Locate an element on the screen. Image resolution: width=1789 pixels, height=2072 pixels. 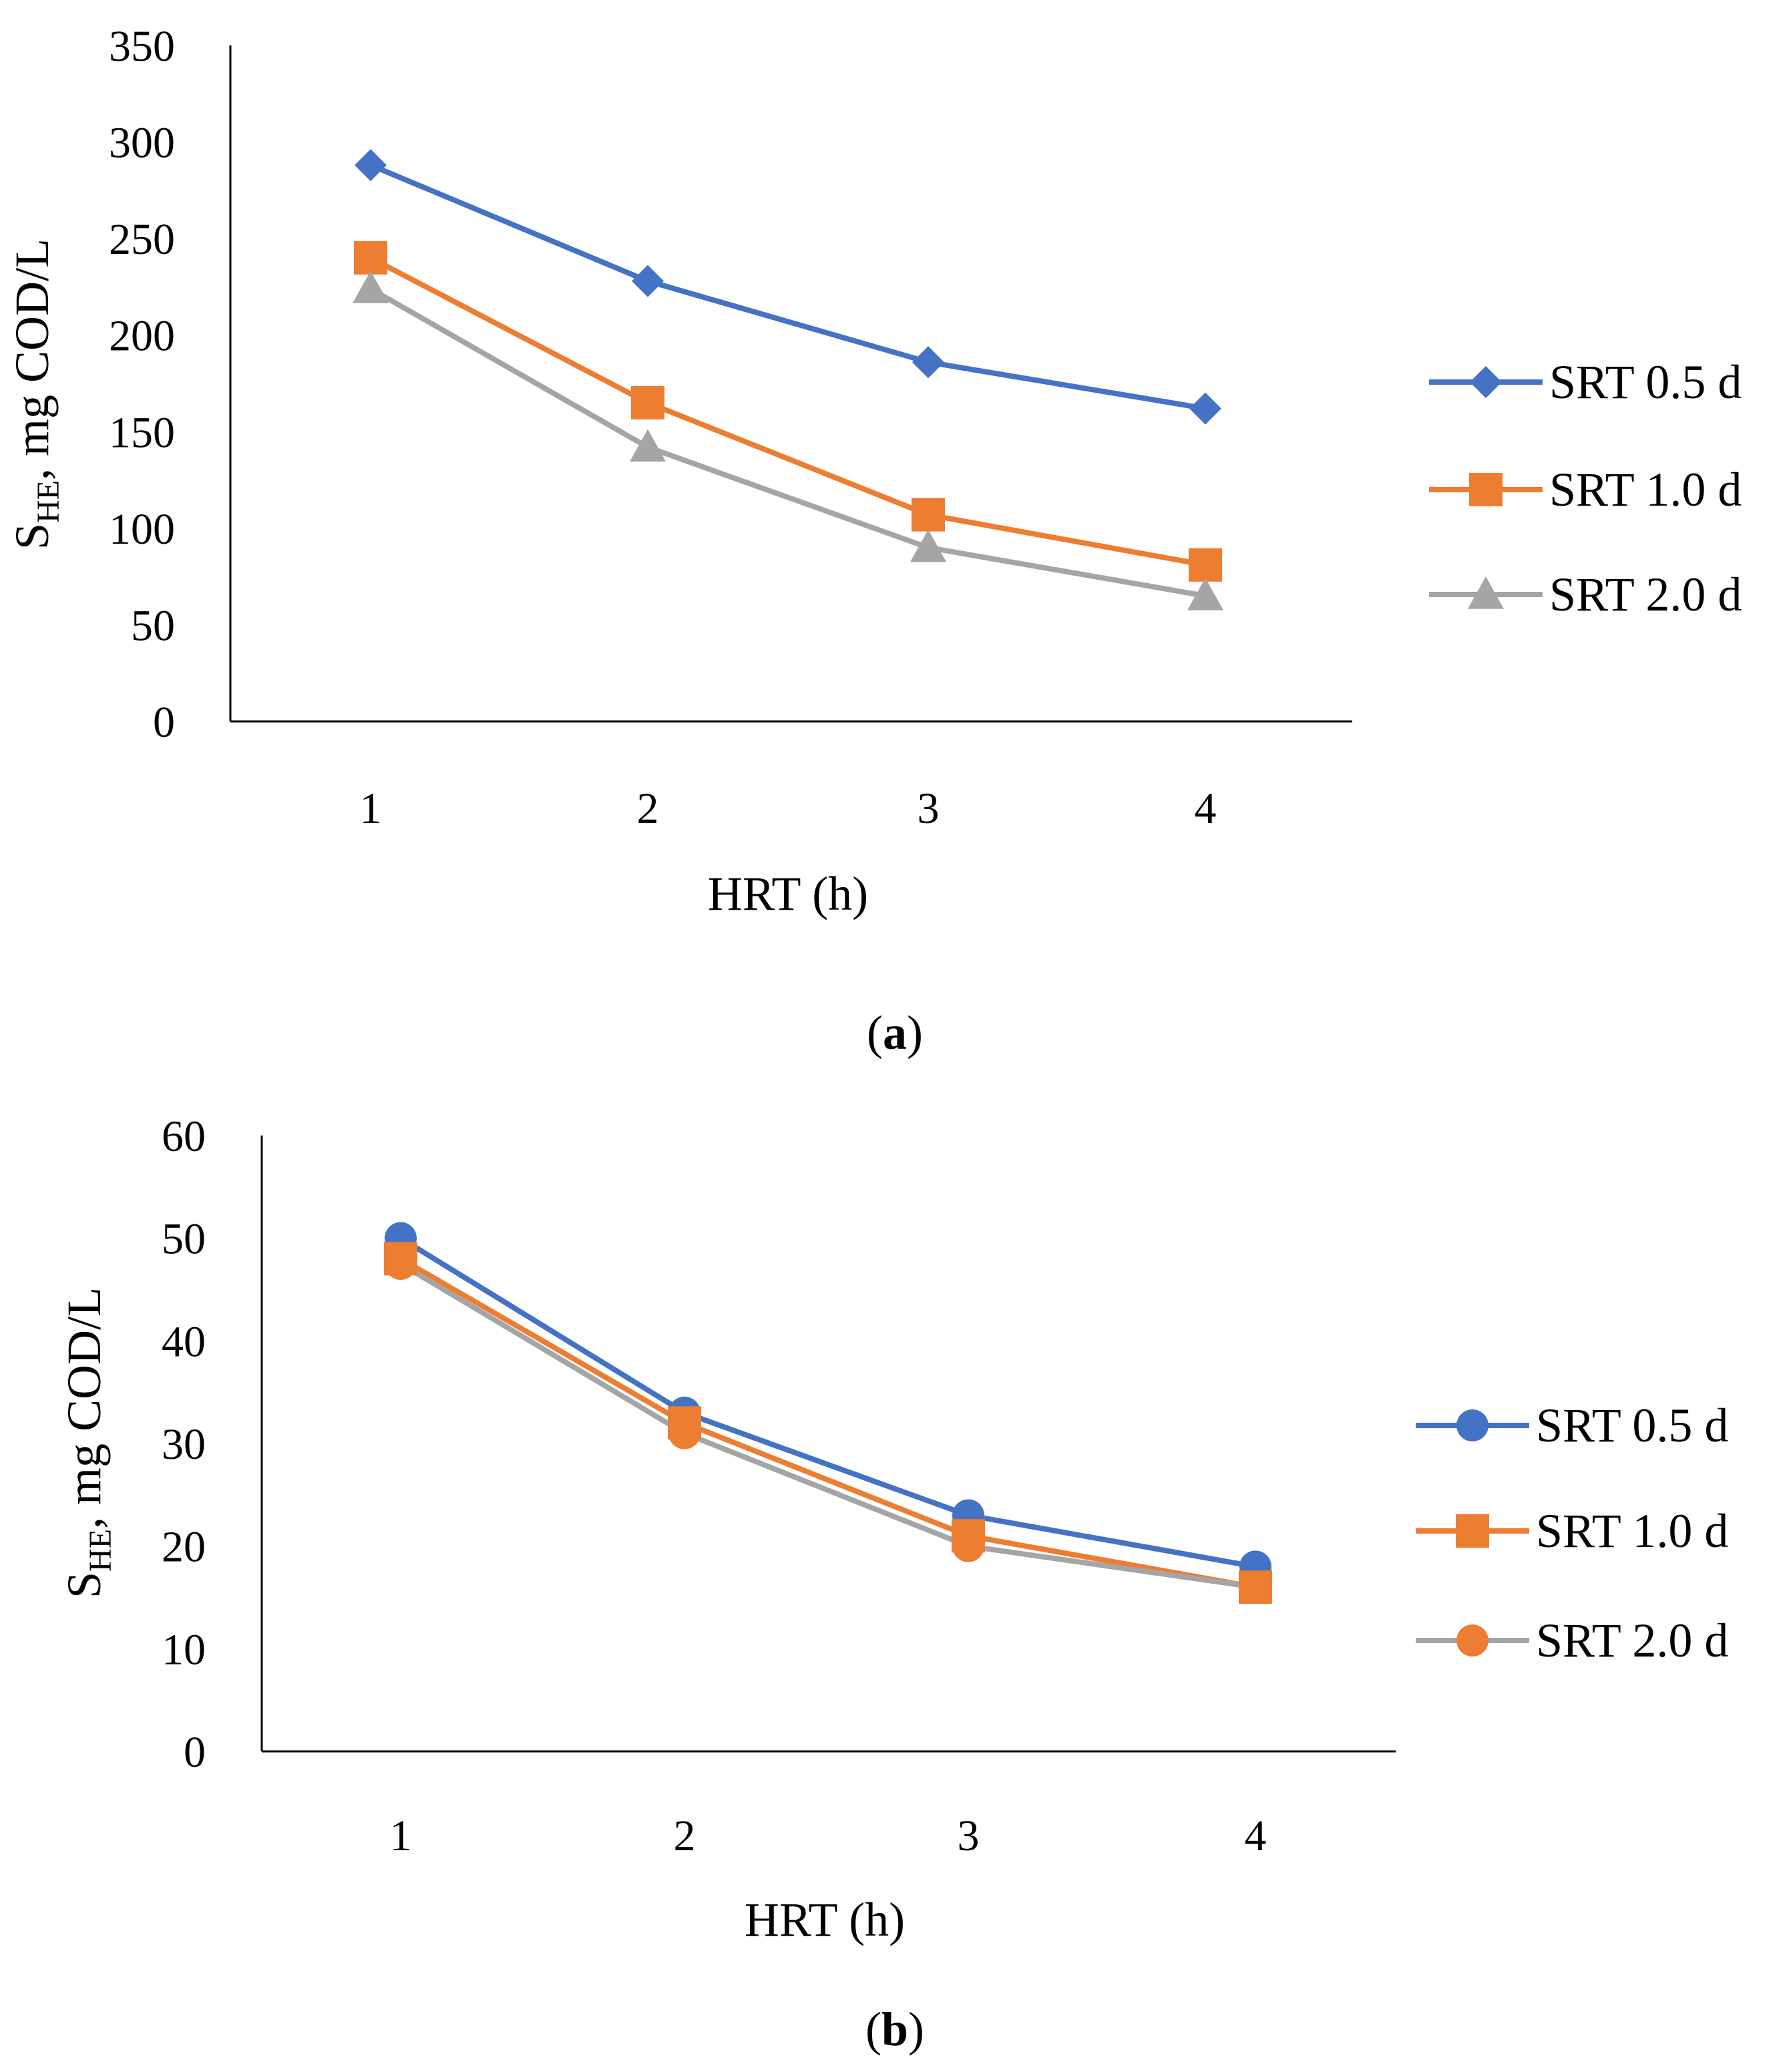
y-tick-label: 150 is located at coordinates (142, 432).